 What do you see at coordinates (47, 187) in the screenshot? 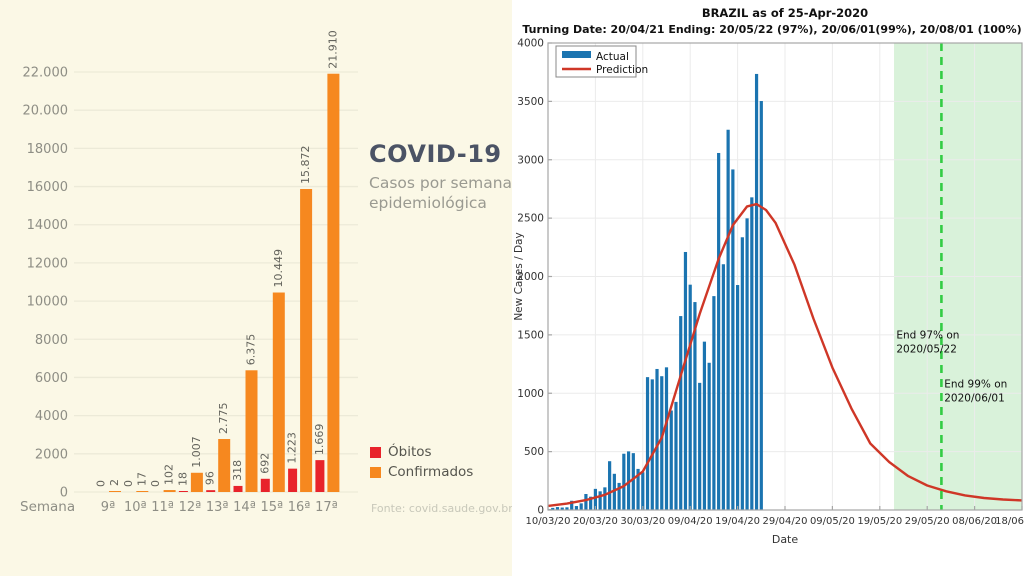
I see `y-tick-label: 16000` at bounding box center [47, 187].